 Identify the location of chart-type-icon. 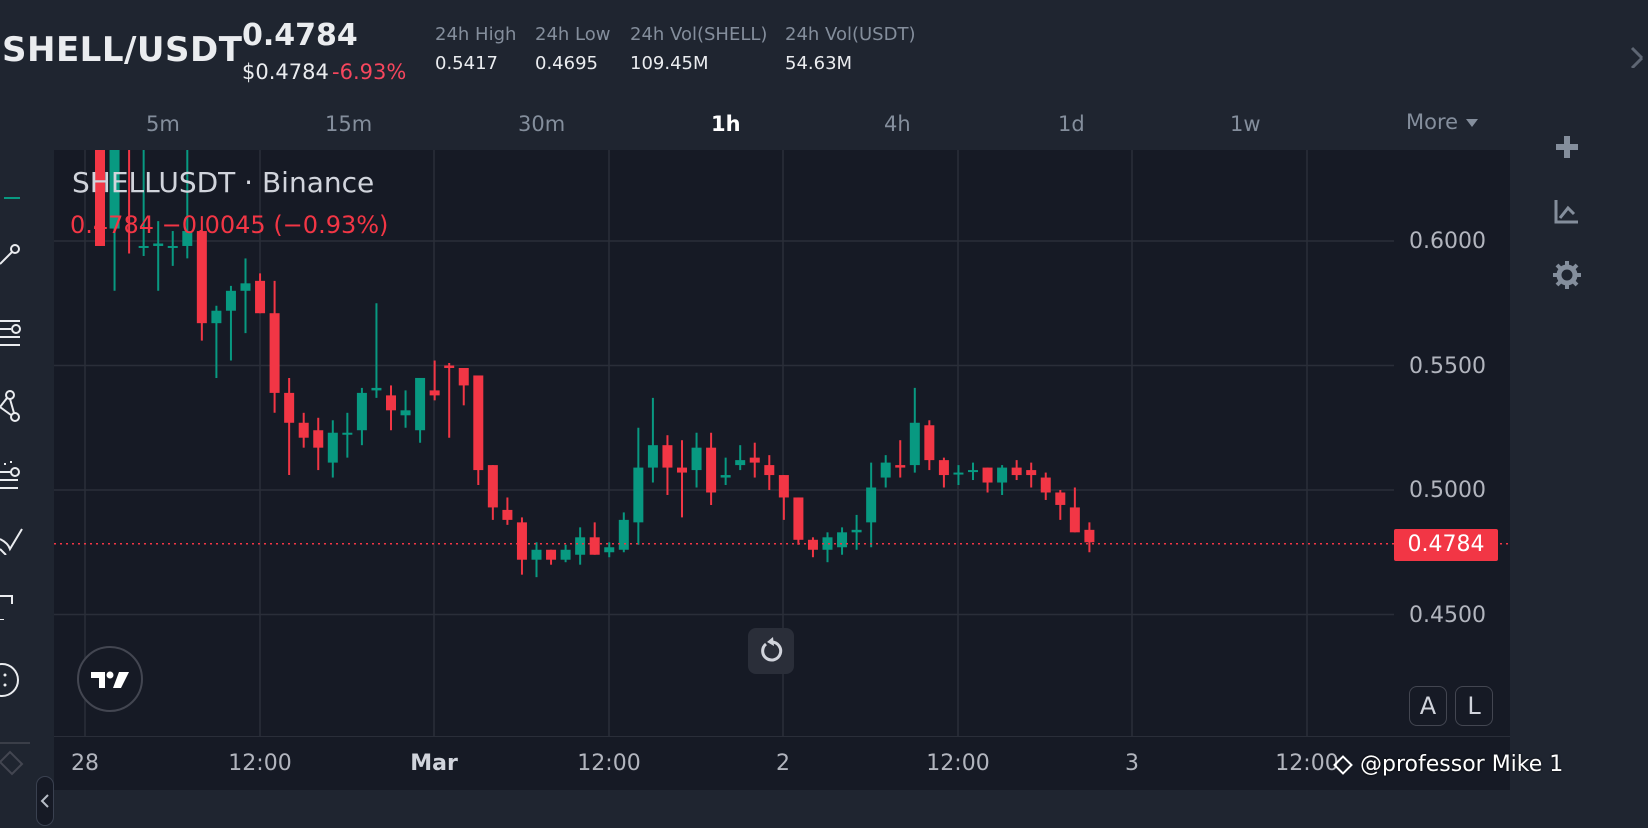
(1567, 211).